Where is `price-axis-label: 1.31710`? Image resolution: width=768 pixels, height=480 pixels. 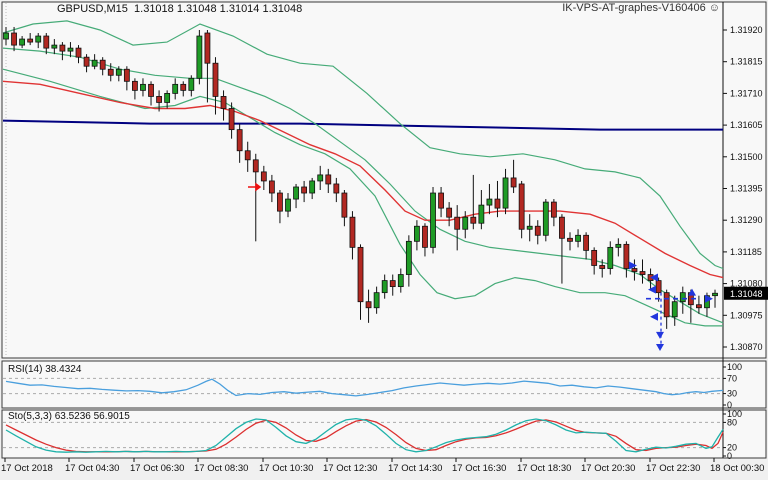
price-axis-label: 1.31710 is located at coordinates (746, 93).